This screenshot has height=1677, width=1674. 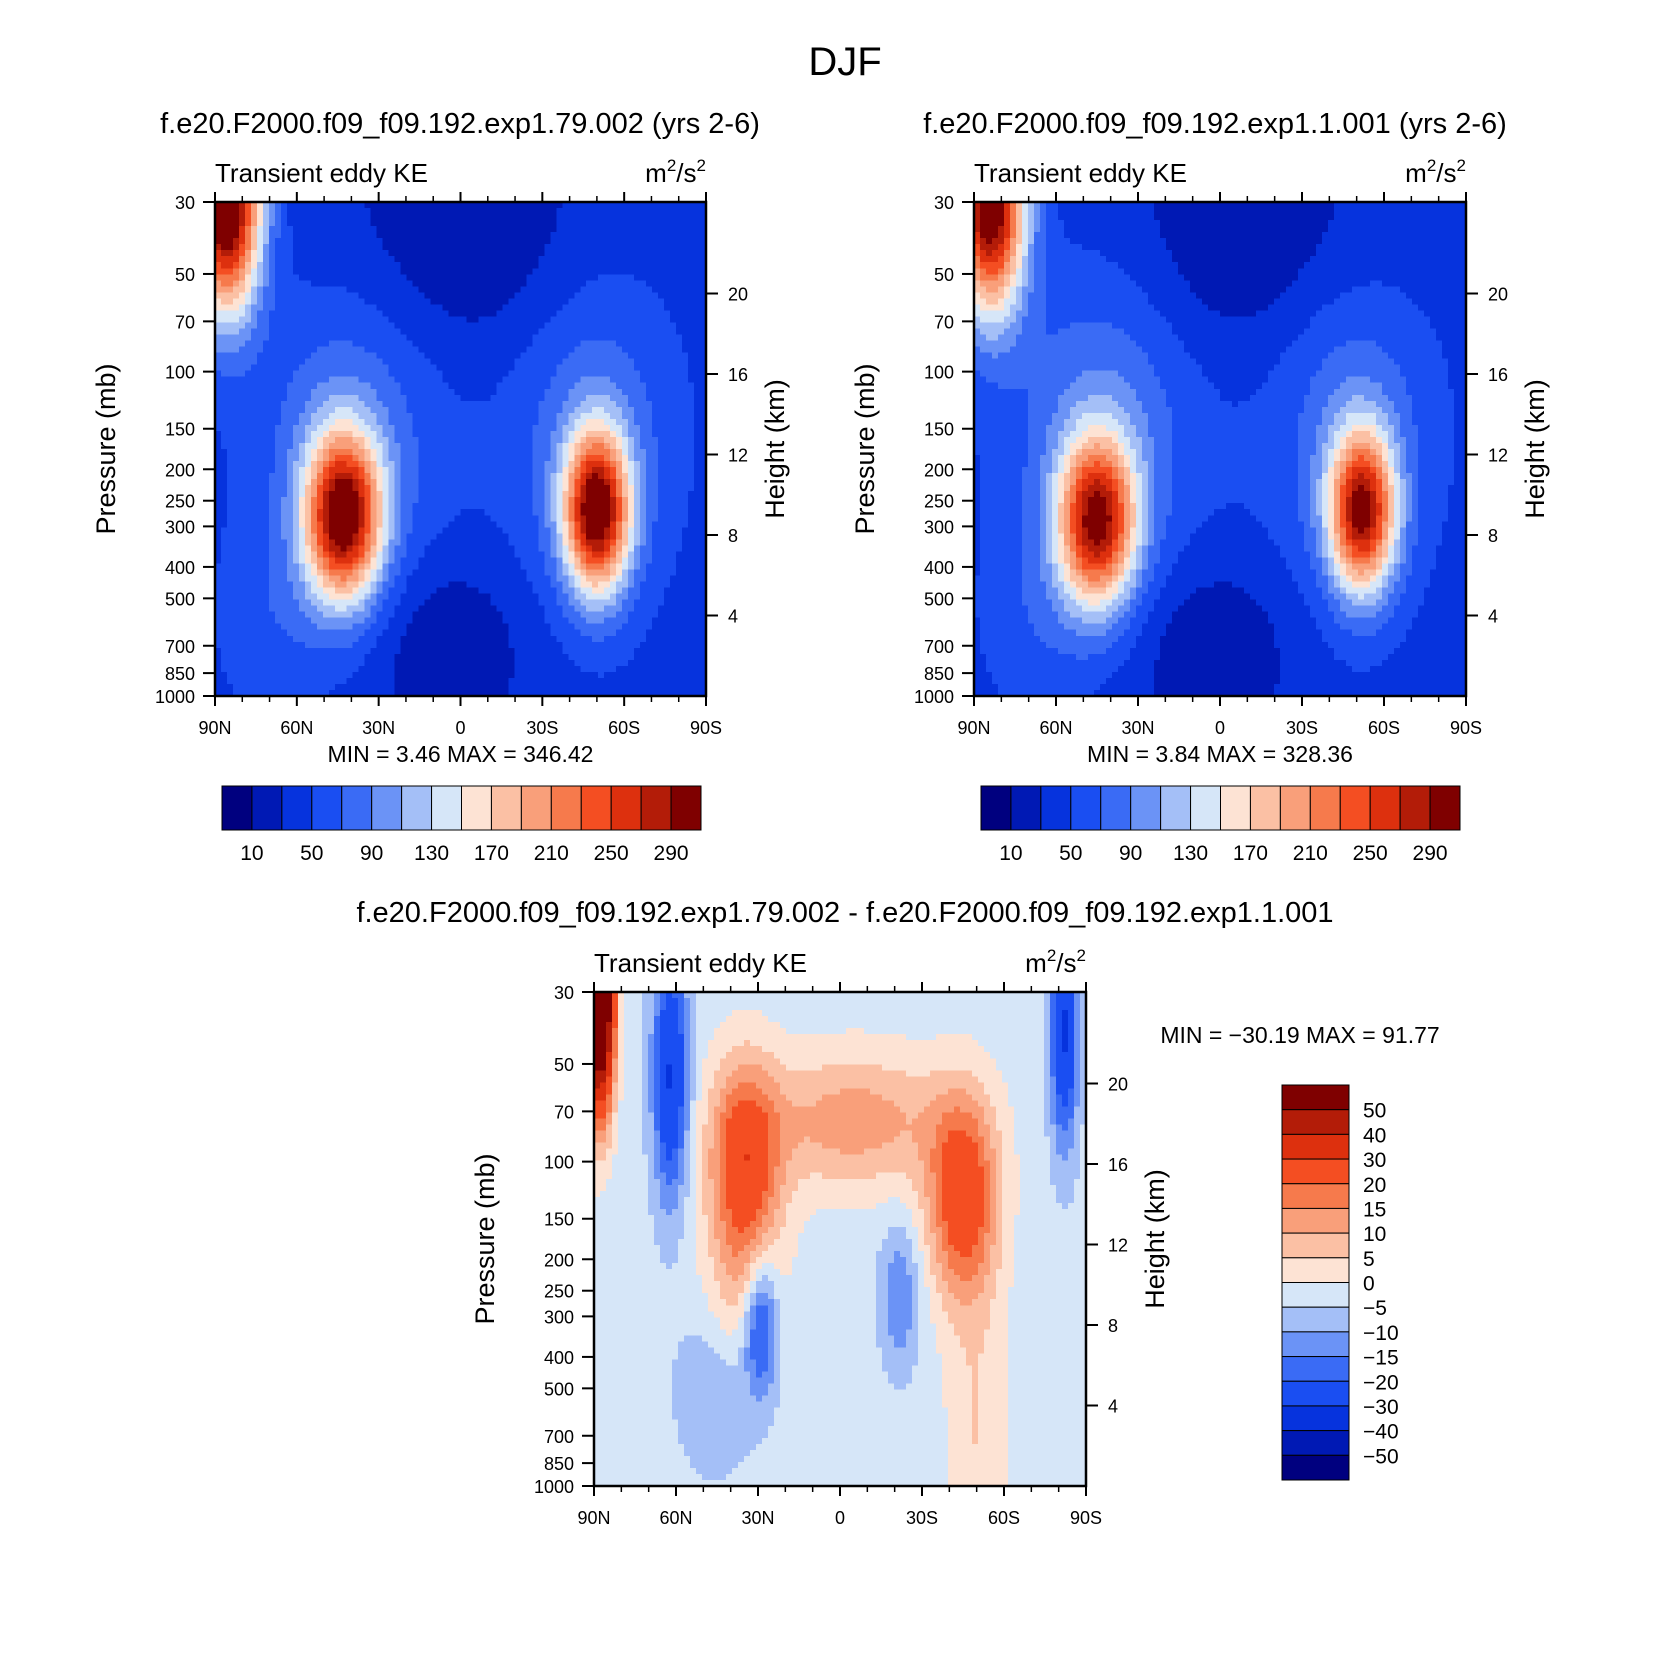 I want to click on panel1-field, so click(x=461, y=449).